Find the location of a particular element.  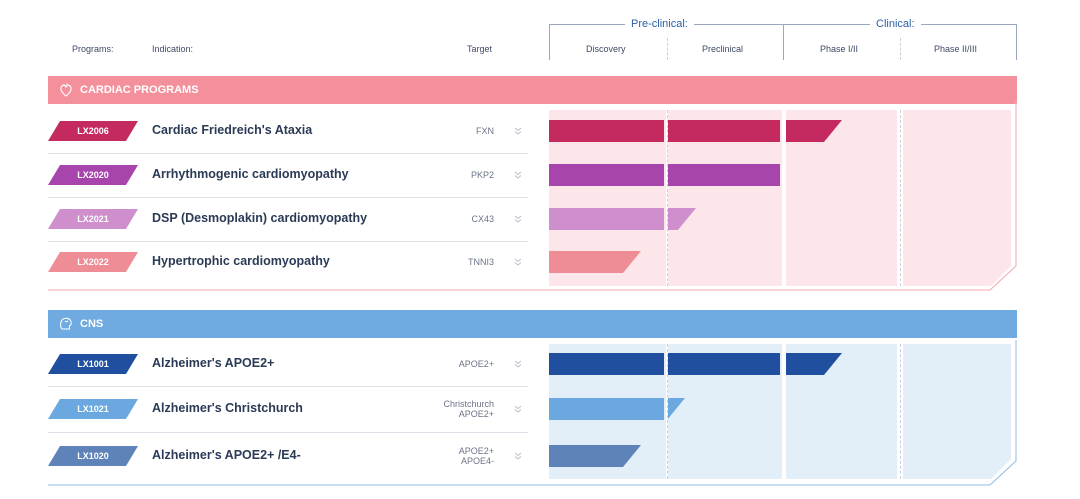

target-label: FXN is located at coordinates (485, 131).